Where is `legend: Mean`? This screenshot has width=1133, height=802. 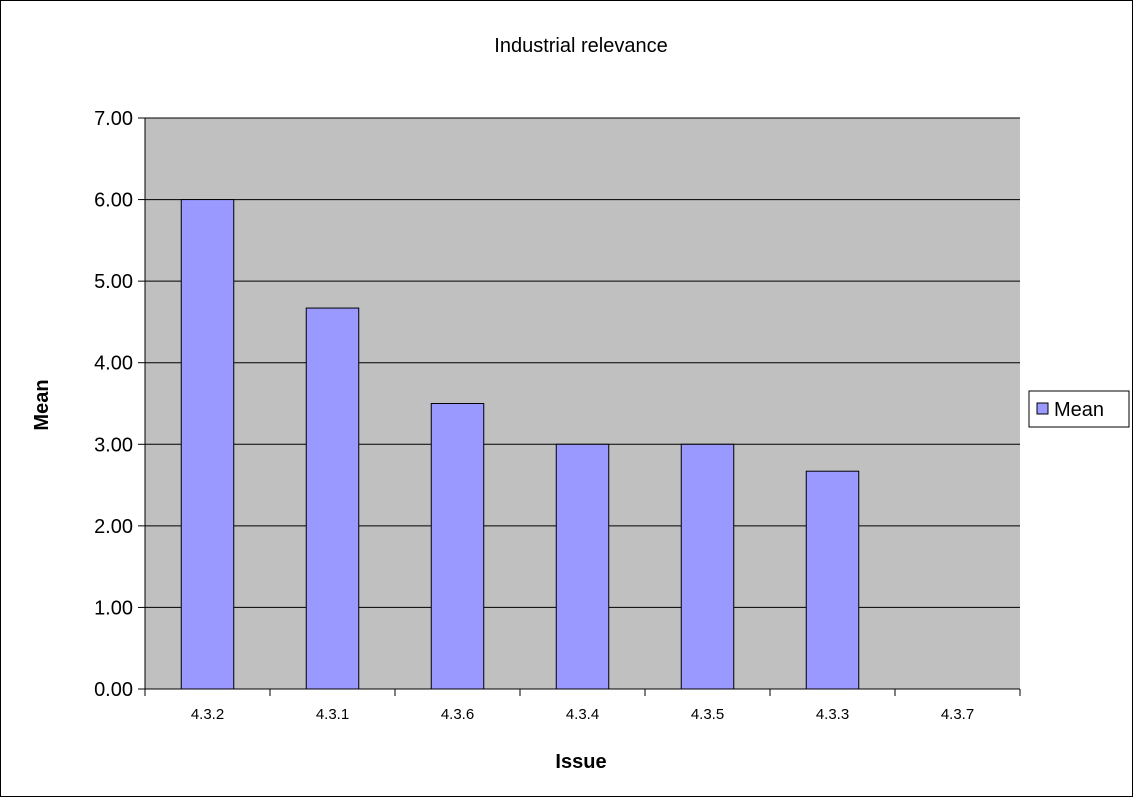
legend: Mean is located at coordinates (1079, 409).